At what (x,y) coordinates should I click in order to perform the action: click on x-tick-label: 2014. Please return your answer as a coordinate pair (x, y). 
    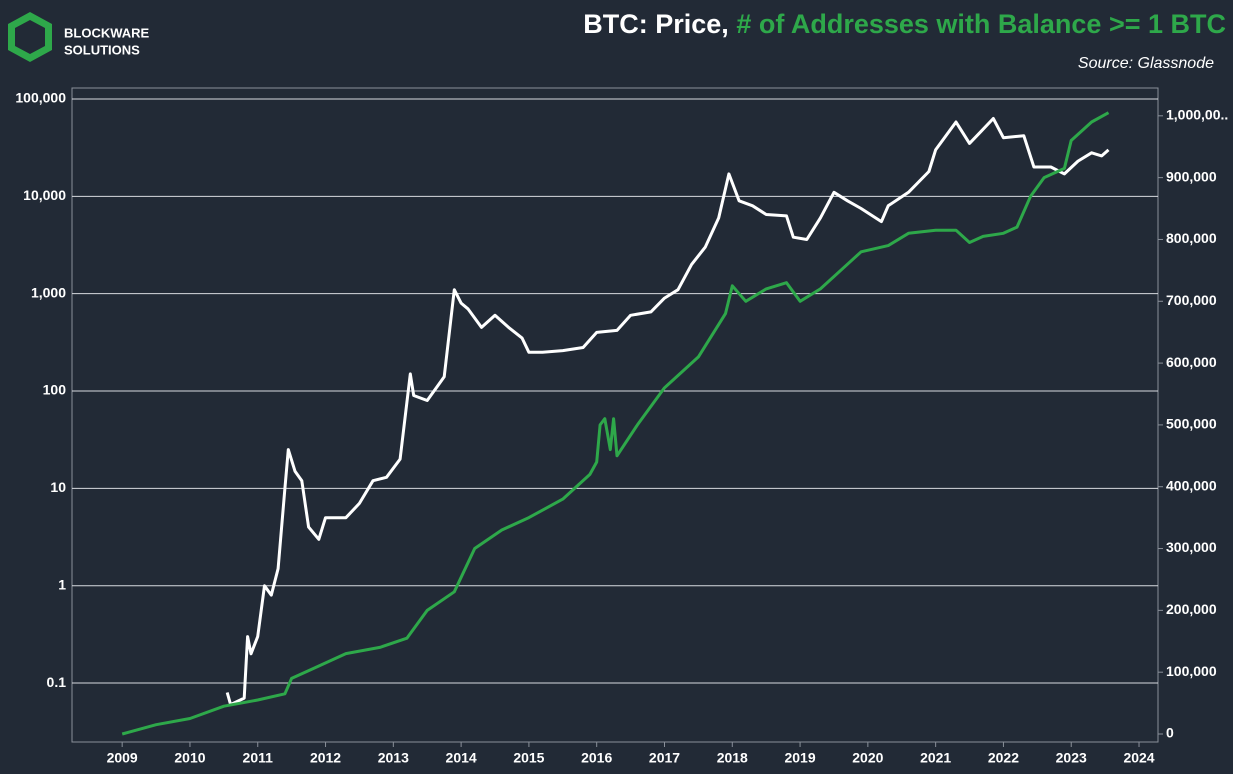
    Looking at the image, I should click on (461, 758).